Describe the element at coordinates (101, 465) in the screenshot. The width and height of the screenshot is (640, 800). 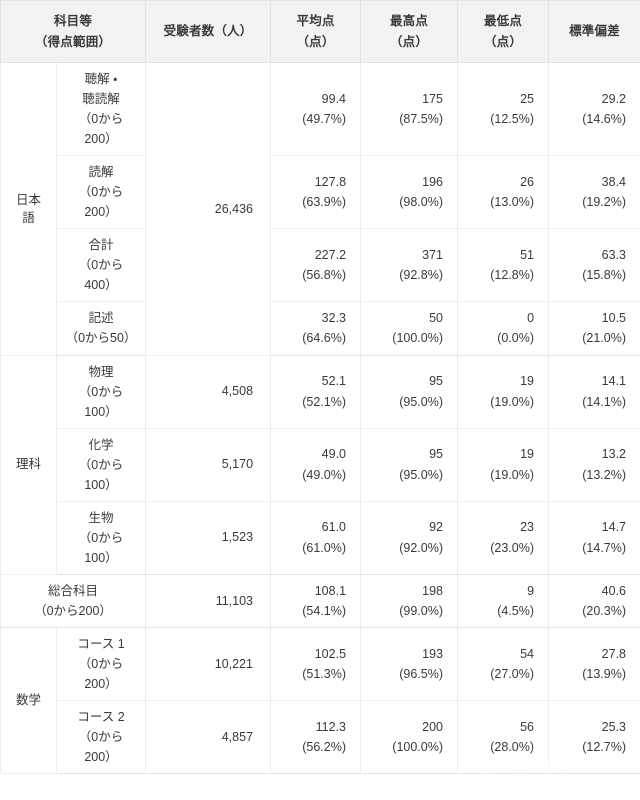
I see `subject-cell: 化学 （0から 100）` at that location.